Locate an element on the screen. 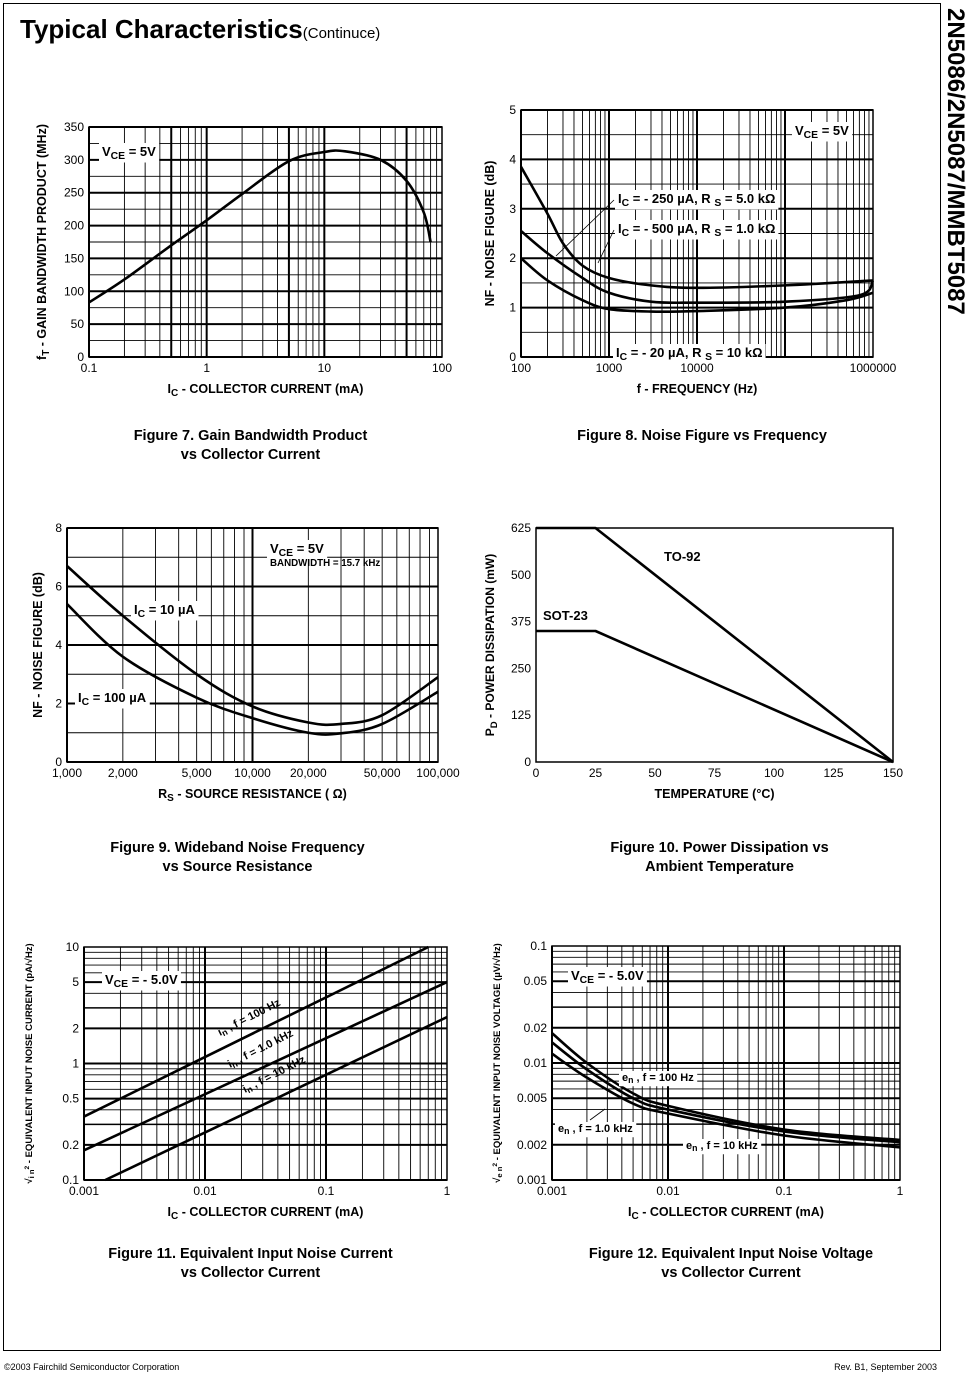 The image size is (973, 1373). x-tick-label: 100 is located at coordinates (774, 773).